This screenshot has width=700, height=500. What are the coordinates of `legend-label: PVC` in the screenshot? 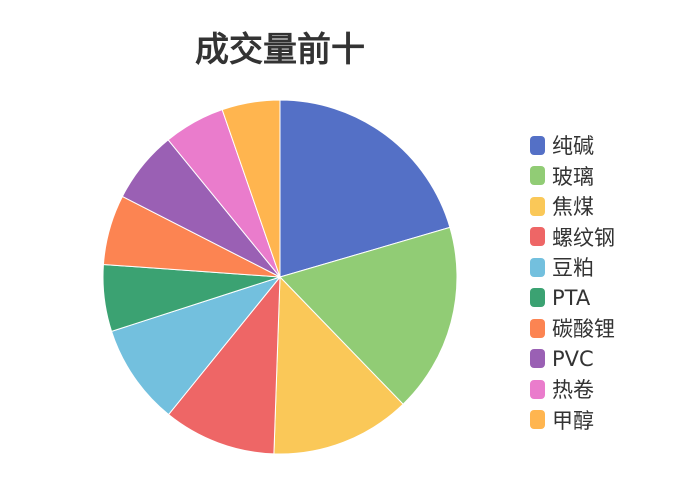 It's located at (573, 358).